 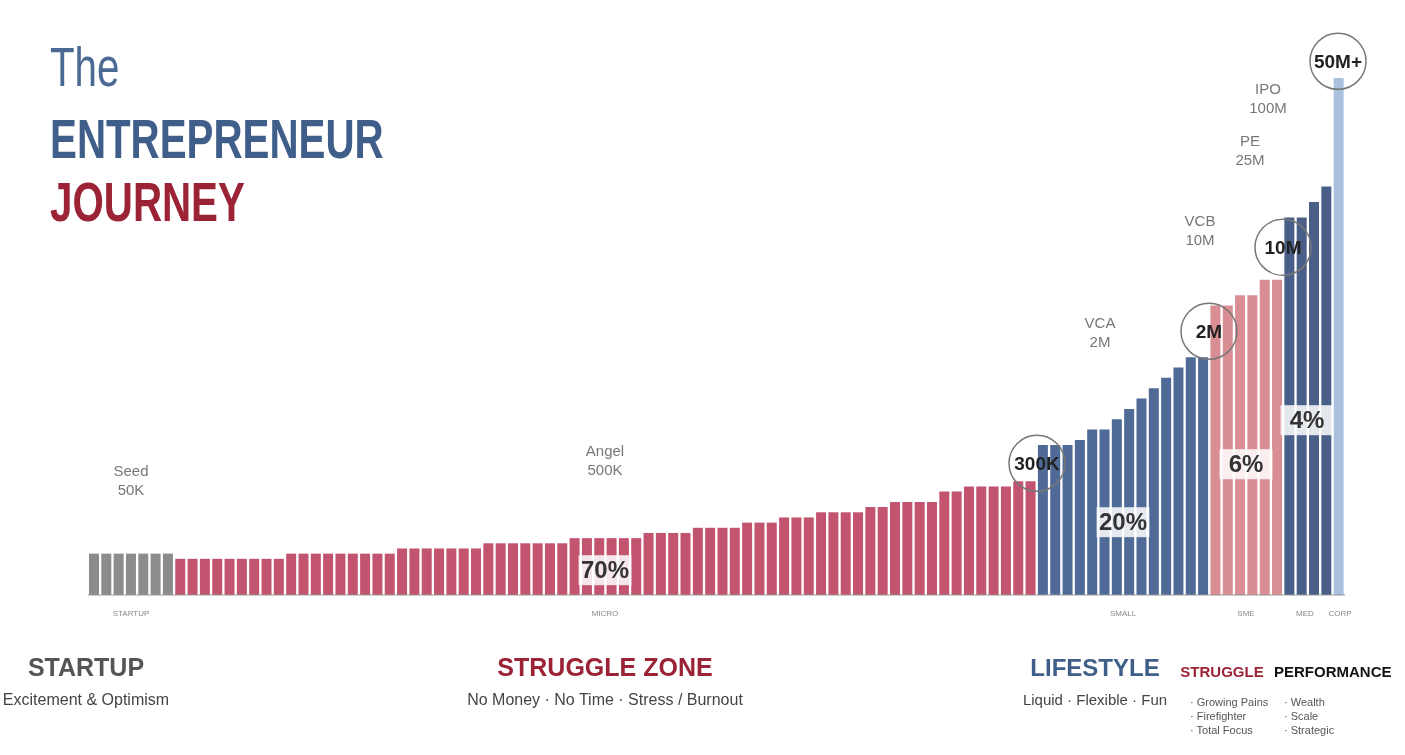 What do you see at coordinates (1229, 716) in the screenshot?
I see `text: · Growing Pains · Firefighter · Total Focus` at bounding box center [1229, 716].